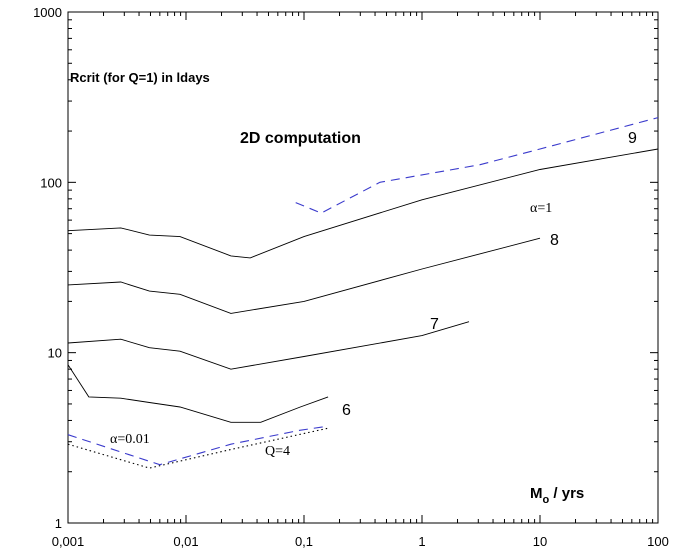 Image resolution: width=674 pixels, height=554 pixels. I want to click on x-tick-label: 100, so click(658, 541).